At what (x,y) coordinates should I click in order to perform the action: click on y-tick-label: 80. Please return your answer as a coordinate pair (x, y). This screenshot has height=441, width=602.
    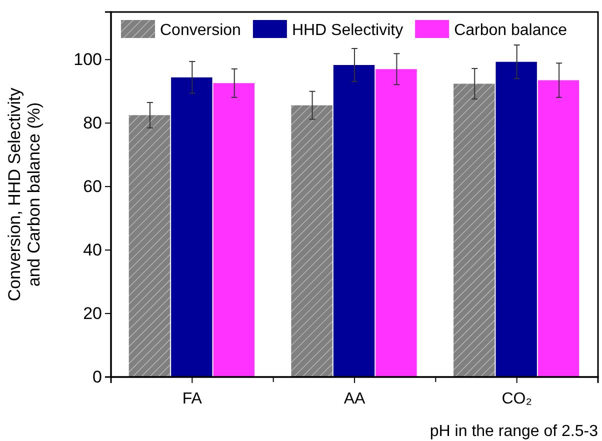
    Looking at the image, I should click on (92, 123).